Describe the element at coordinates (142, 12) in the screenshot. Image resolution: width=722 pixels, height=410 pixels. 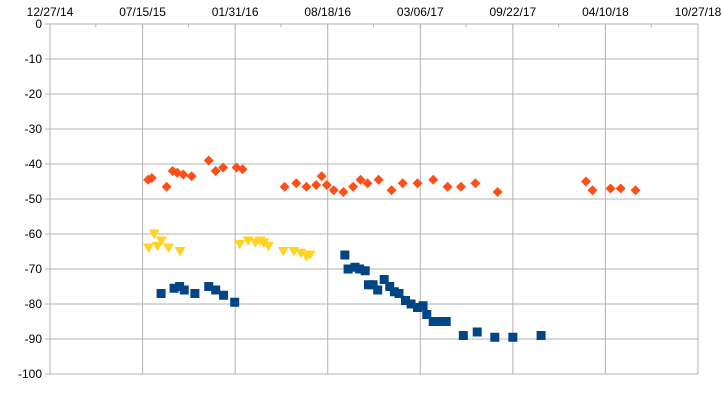
I see `x-tick-label: 07/15/15` at that location.